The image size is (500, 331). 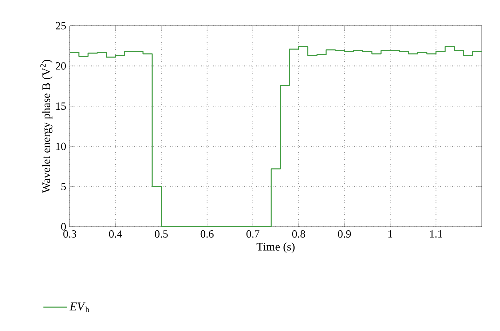 What do you see at coordinates (299, 234) in the screenshot?
I see `x-tick-label: 0.8` at bounding box center [299, 234].